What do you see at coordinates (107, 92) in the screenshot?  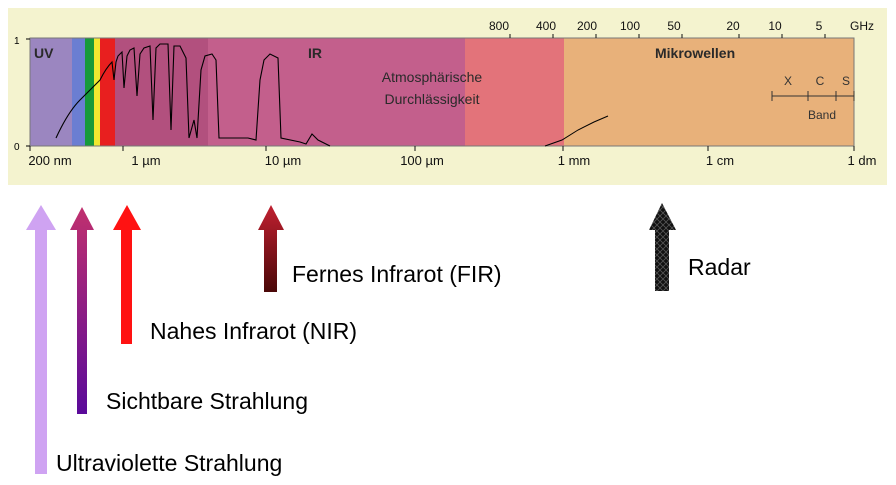 I see `red-band` at bounding box center [107, 92].